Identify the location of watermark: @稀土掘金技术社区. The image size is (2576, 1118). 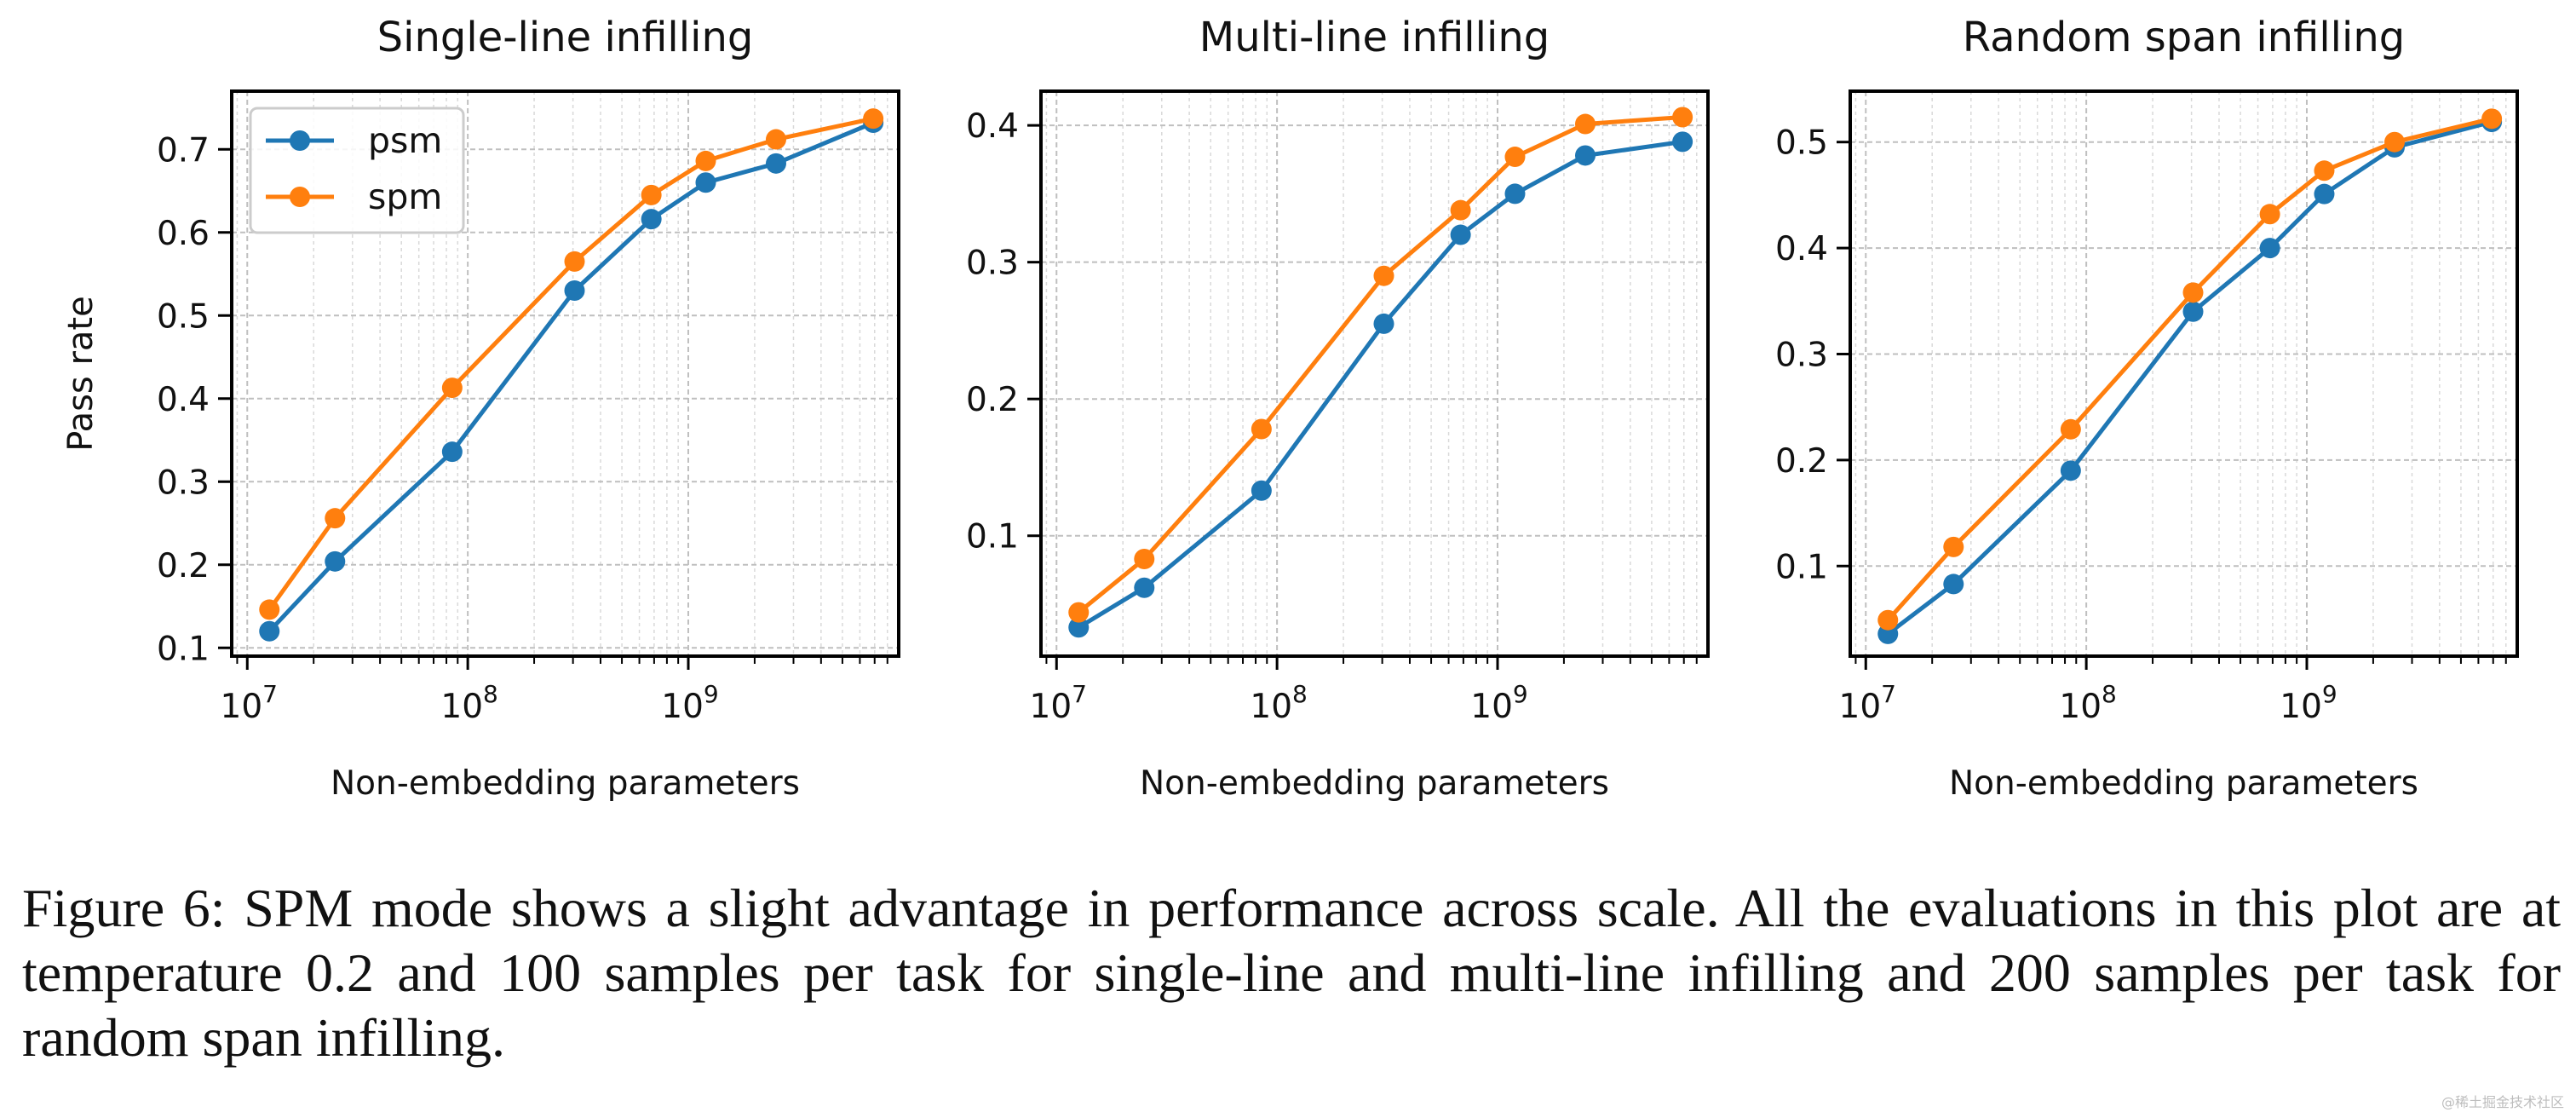
(2502, 1102).